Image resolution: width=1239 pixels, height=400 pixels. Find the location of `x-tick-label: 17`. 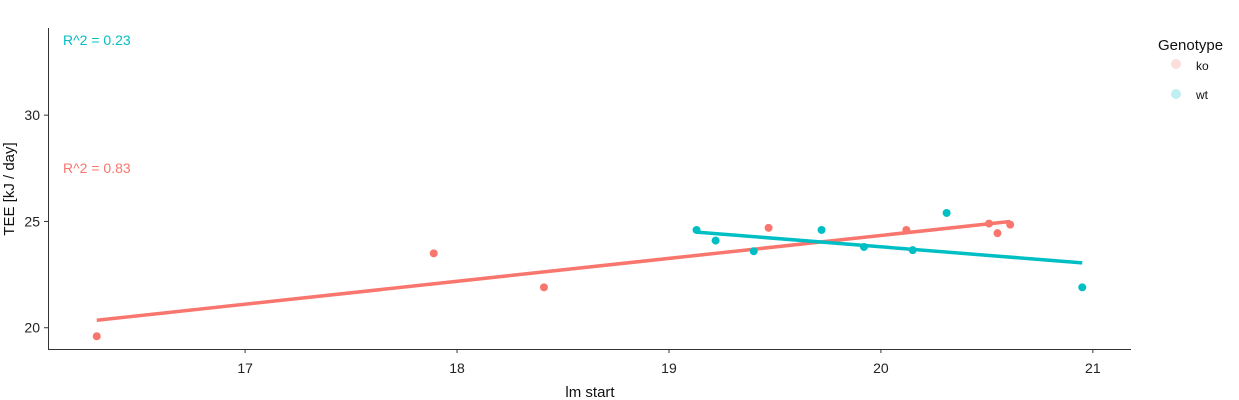

x-tick-label: 17 is located at coordinates (245, 368).